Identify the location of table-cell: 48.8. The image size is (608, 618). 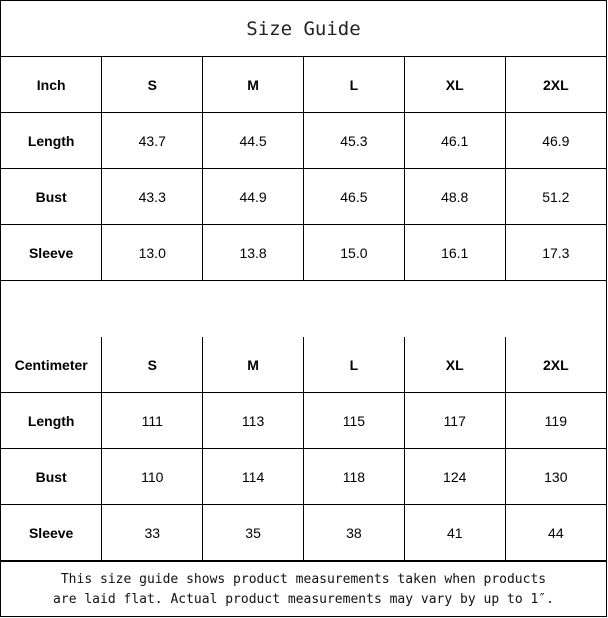
(454, 196).